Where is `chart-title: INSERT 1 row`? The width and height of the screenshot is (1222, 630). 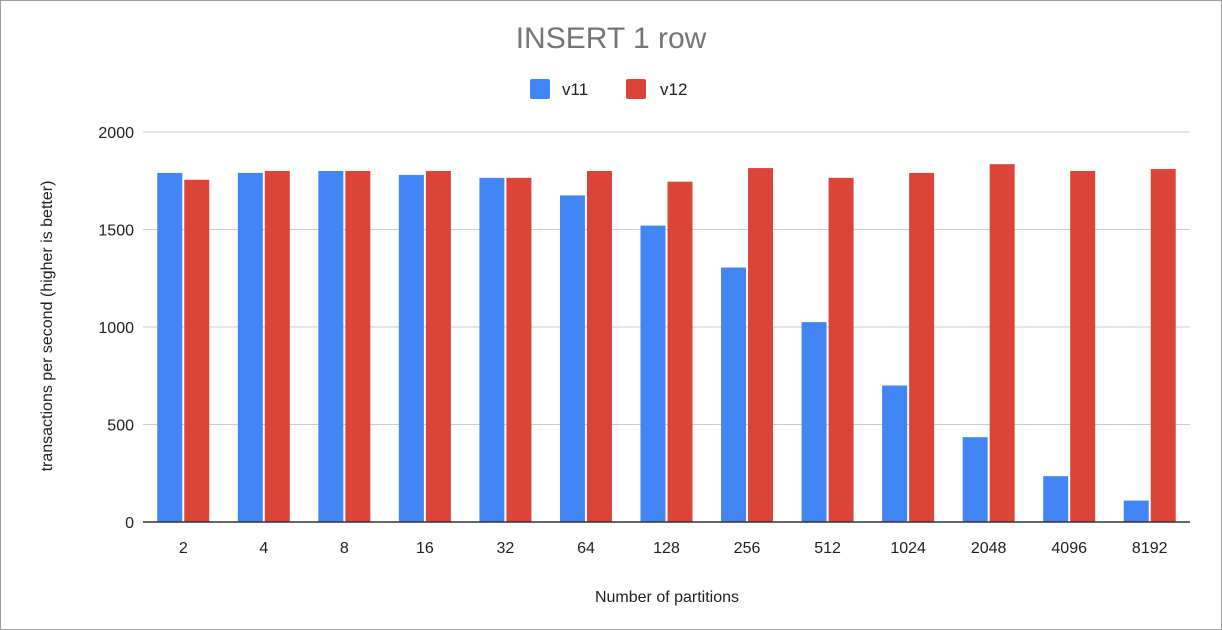
chart-title: INSERT 1 row is located at coordinates (611, 38).